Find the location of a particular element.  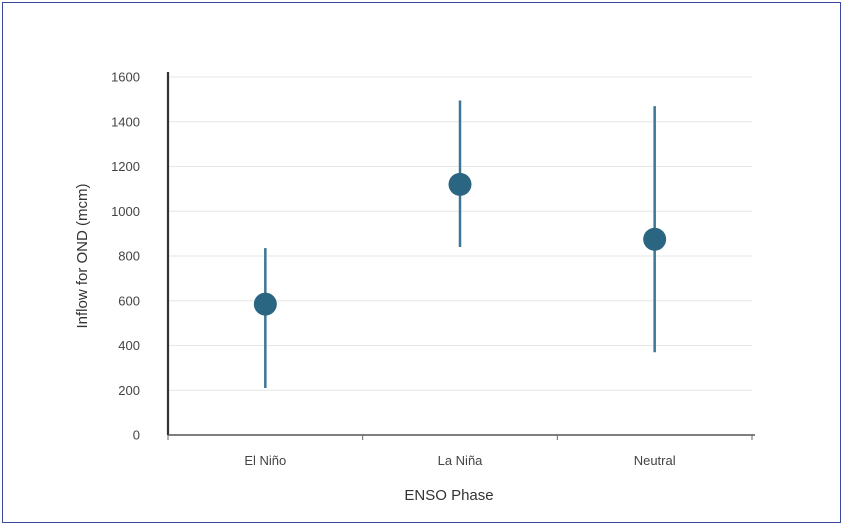

y-tick-label: 1200 is located at coordinates (125, 166).